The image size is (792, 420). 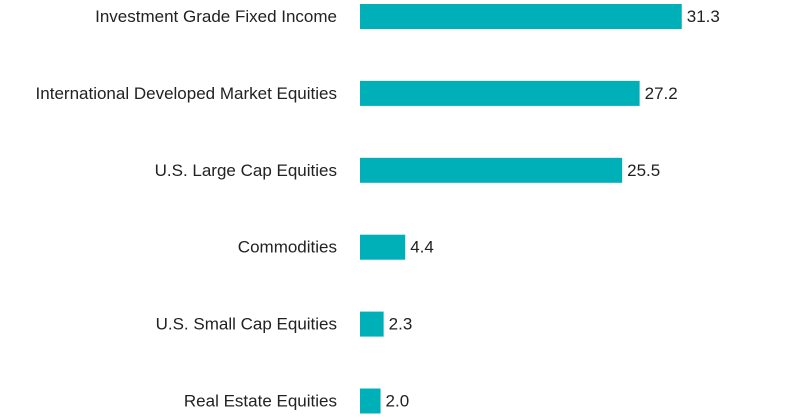 I want to click on category-label: Real Estate Equities, so click(x=260, y=401).